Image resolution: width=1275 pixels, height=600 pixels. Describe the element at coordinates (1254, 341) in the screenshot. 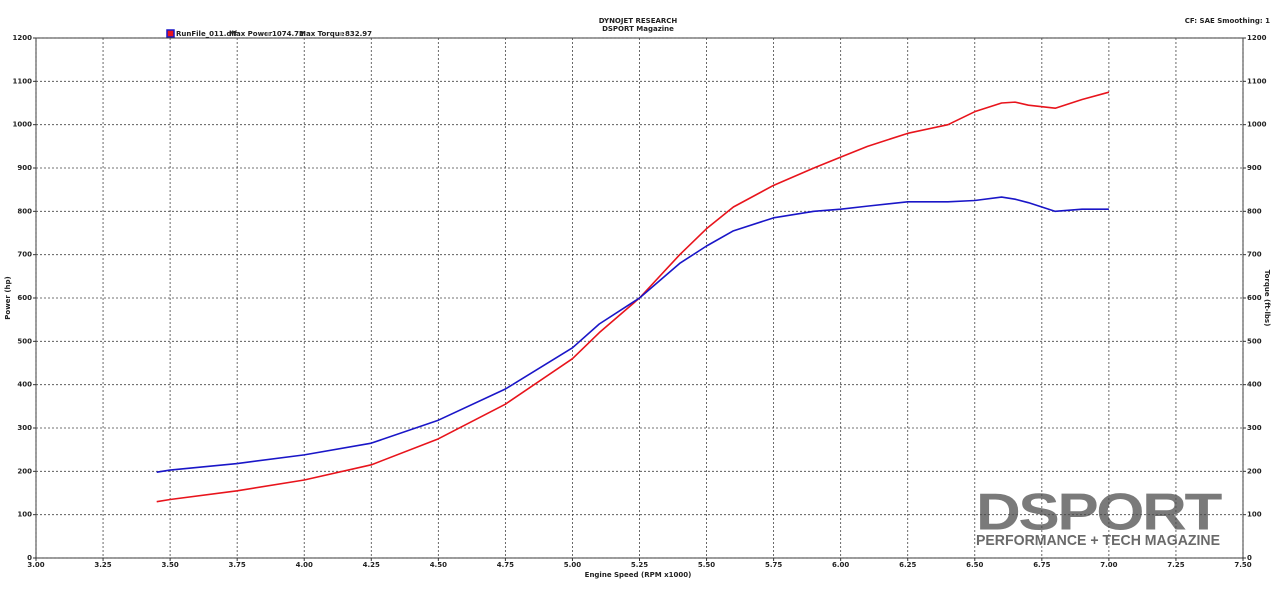

I see `y2-tick-label: 500` at that location.